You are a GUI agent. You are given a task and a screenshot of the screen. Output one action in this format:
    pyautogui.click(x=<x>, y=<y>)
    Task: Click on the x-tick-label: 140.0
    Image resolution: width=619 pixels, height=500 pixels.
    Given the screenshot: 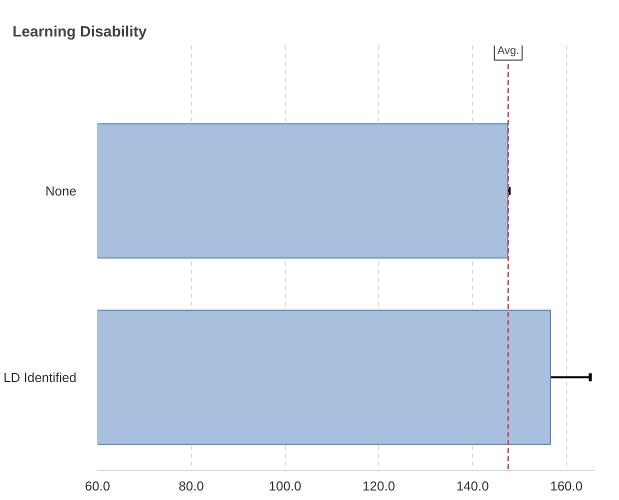 What is the action you would take?
    pyautogui.click(x=472, y=486)
    